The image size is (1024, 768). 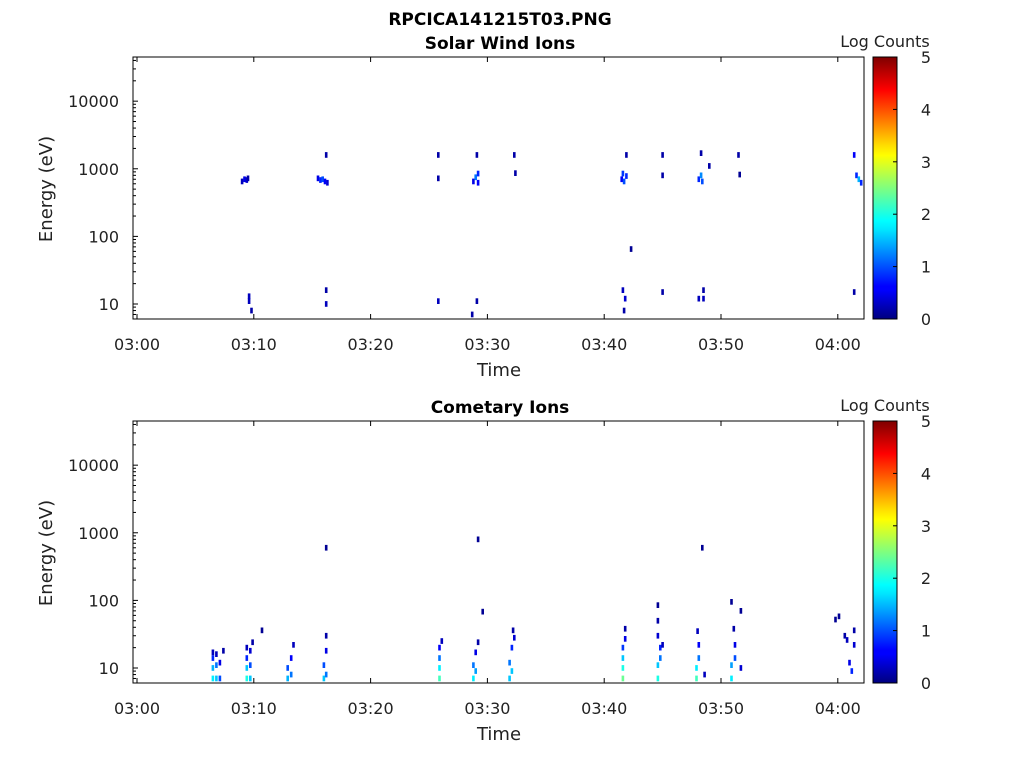 I want to click on y-tick-label: 10000, so click(x=93, y=465).